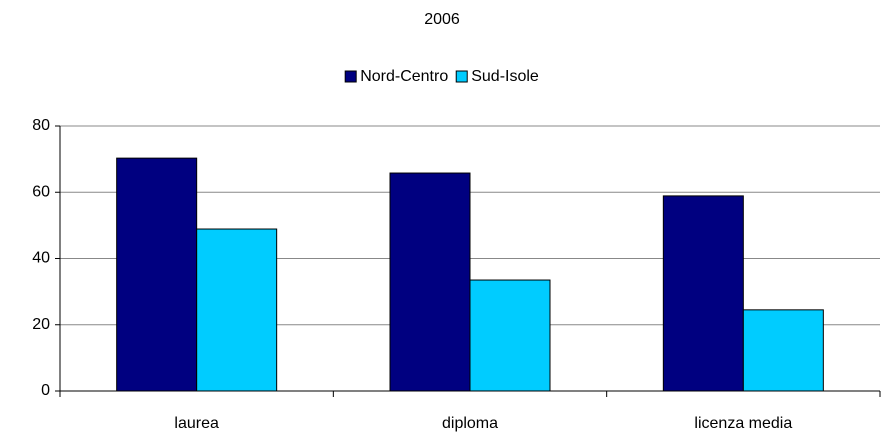  I want to click on y-tick-label: 0, so click(45, 390).